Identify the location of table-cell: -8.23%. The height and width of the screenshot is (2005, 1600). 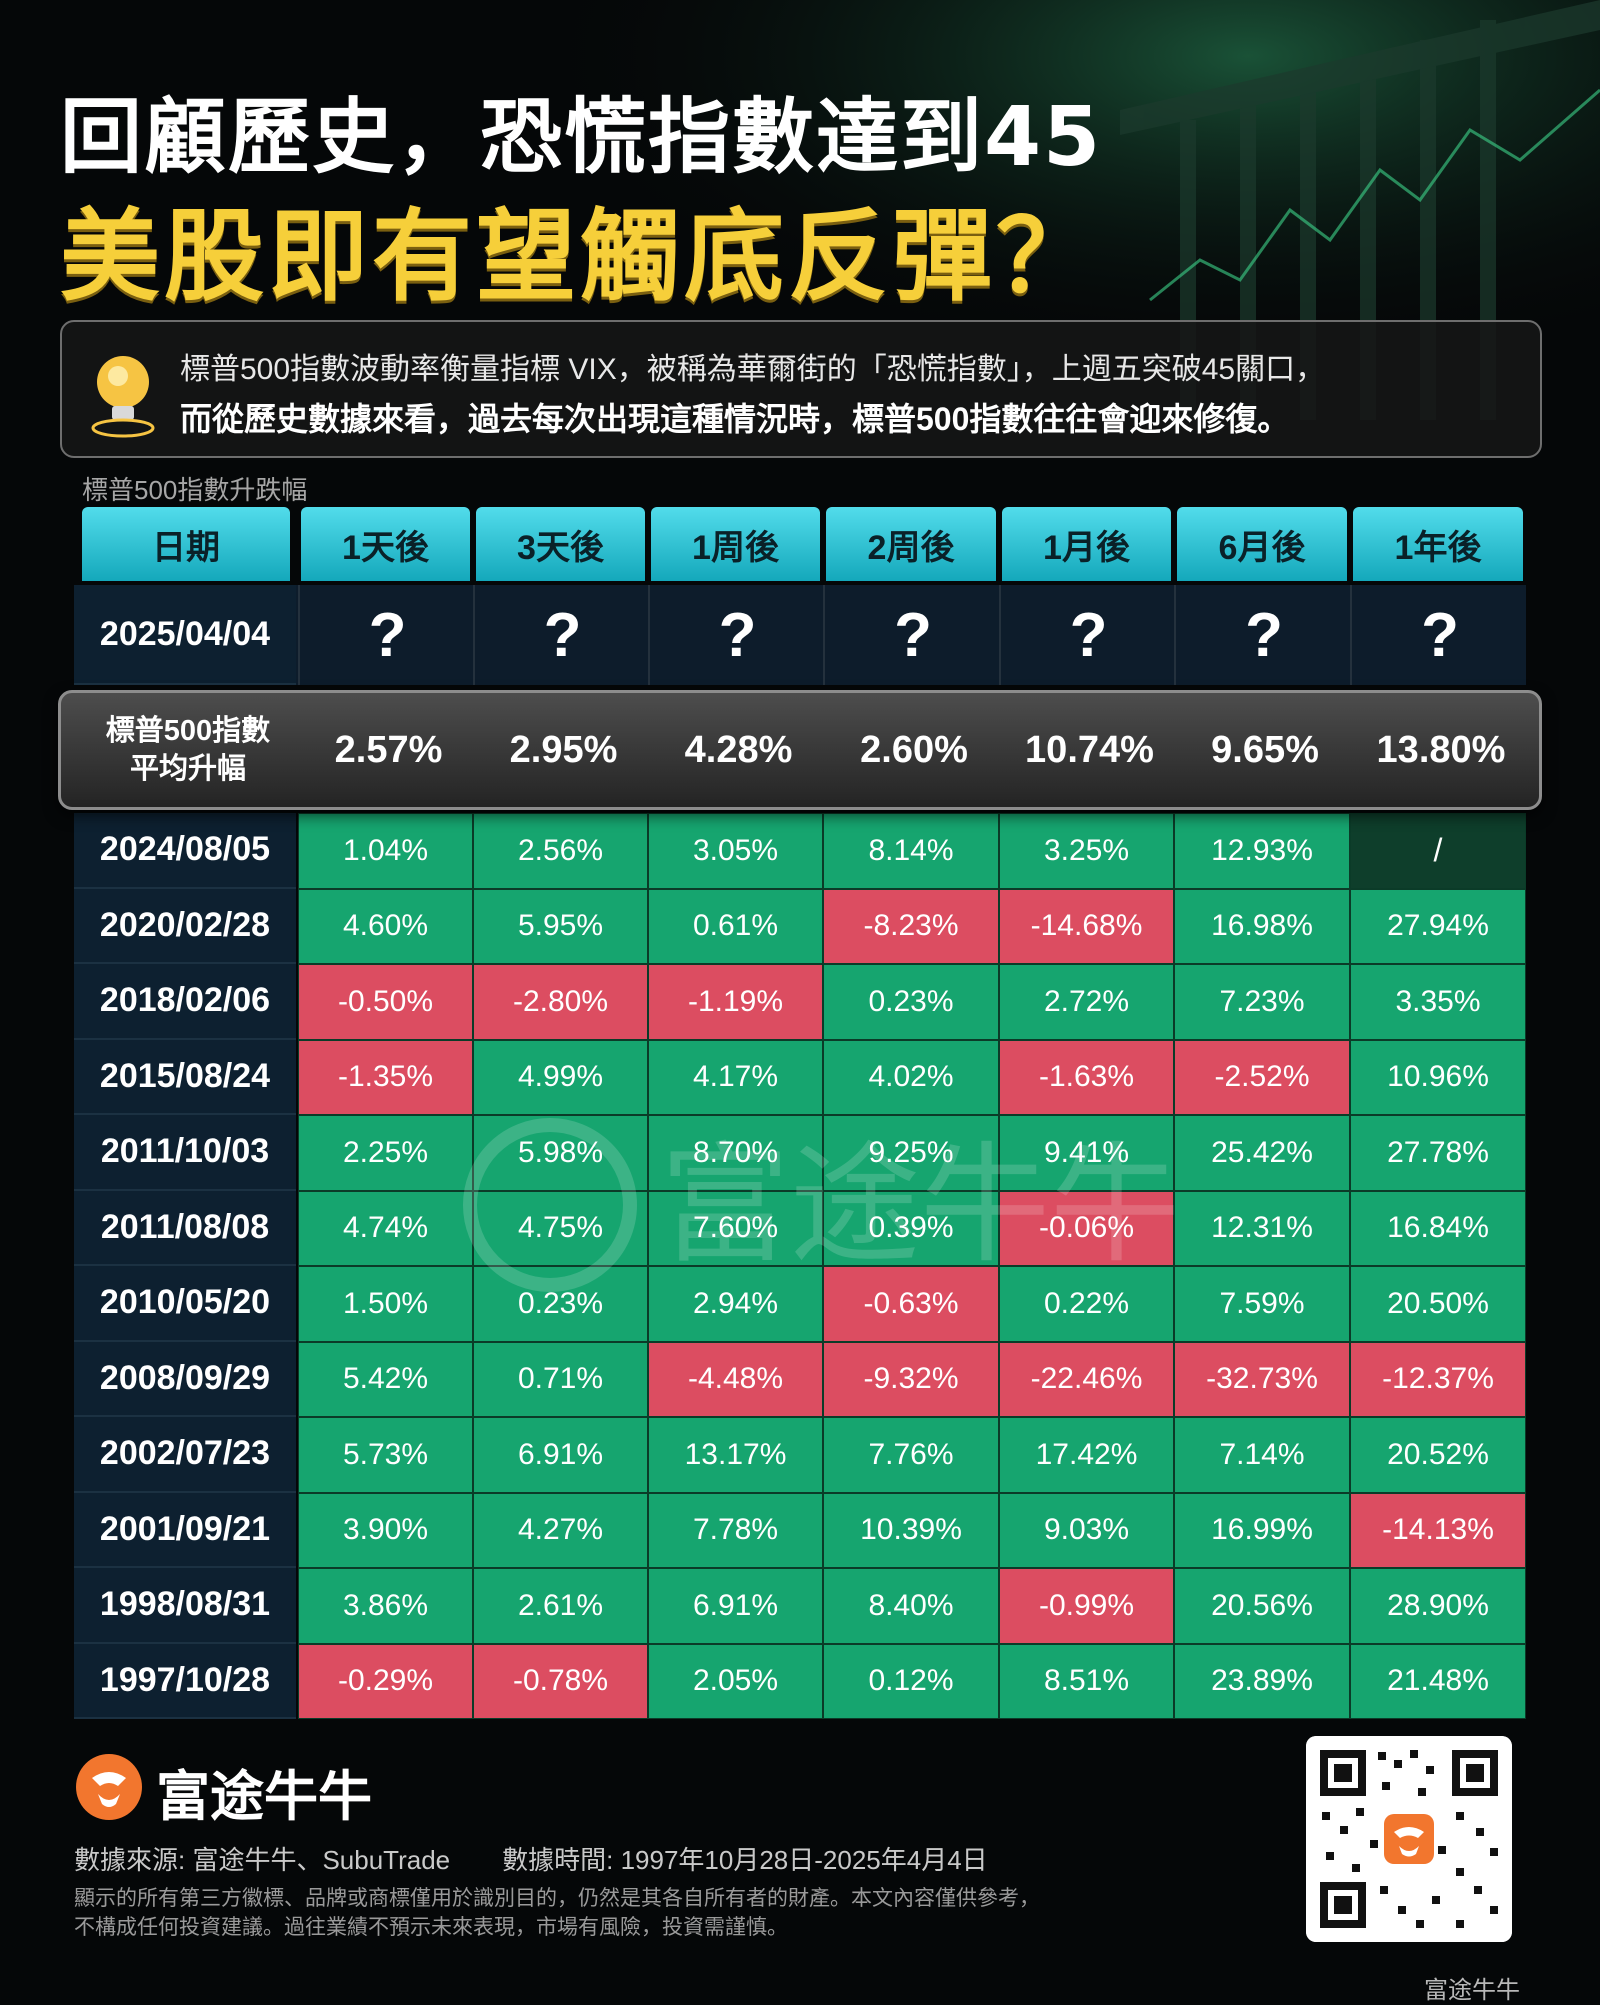
(911, 926).